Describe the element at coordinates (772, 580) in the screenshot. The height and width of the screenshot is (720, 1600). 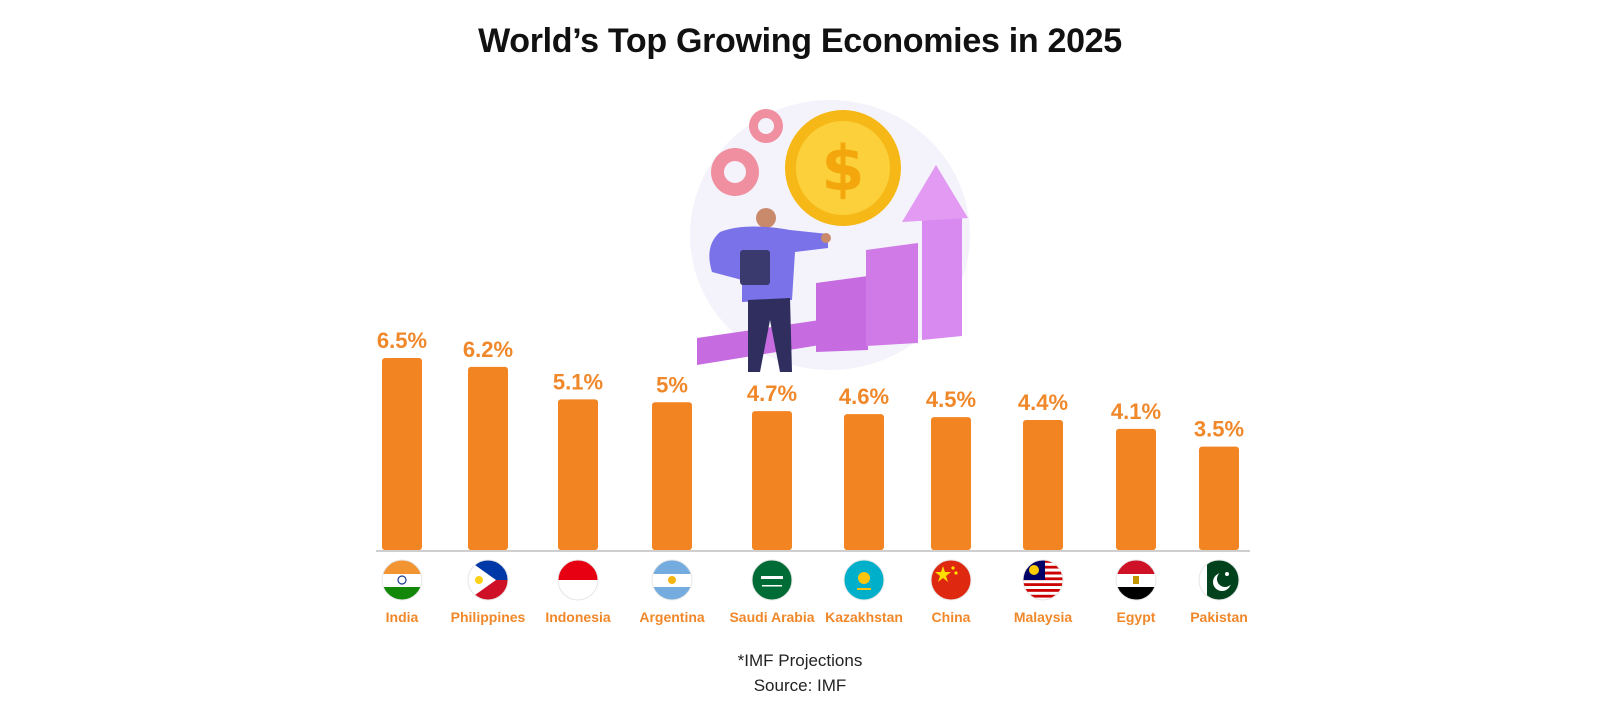
I see `saudi-arabia-flag-icon` at that location.